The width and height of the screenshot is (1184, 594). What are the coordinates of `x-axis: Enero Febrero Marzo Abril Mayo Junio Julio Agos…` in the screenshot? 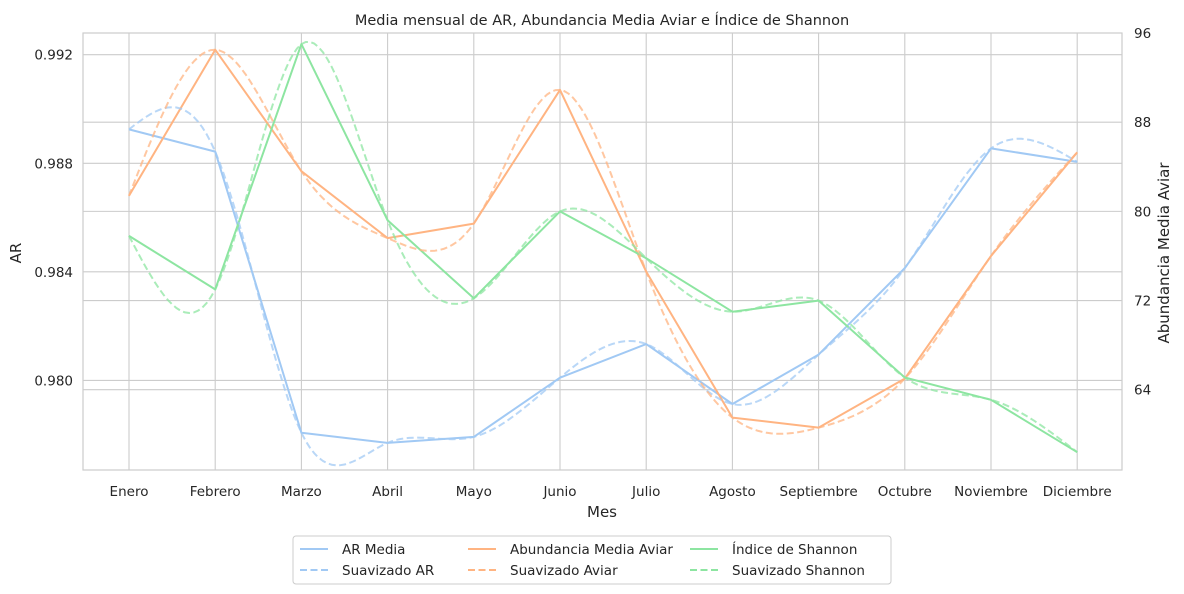 It's located at (611, 492).